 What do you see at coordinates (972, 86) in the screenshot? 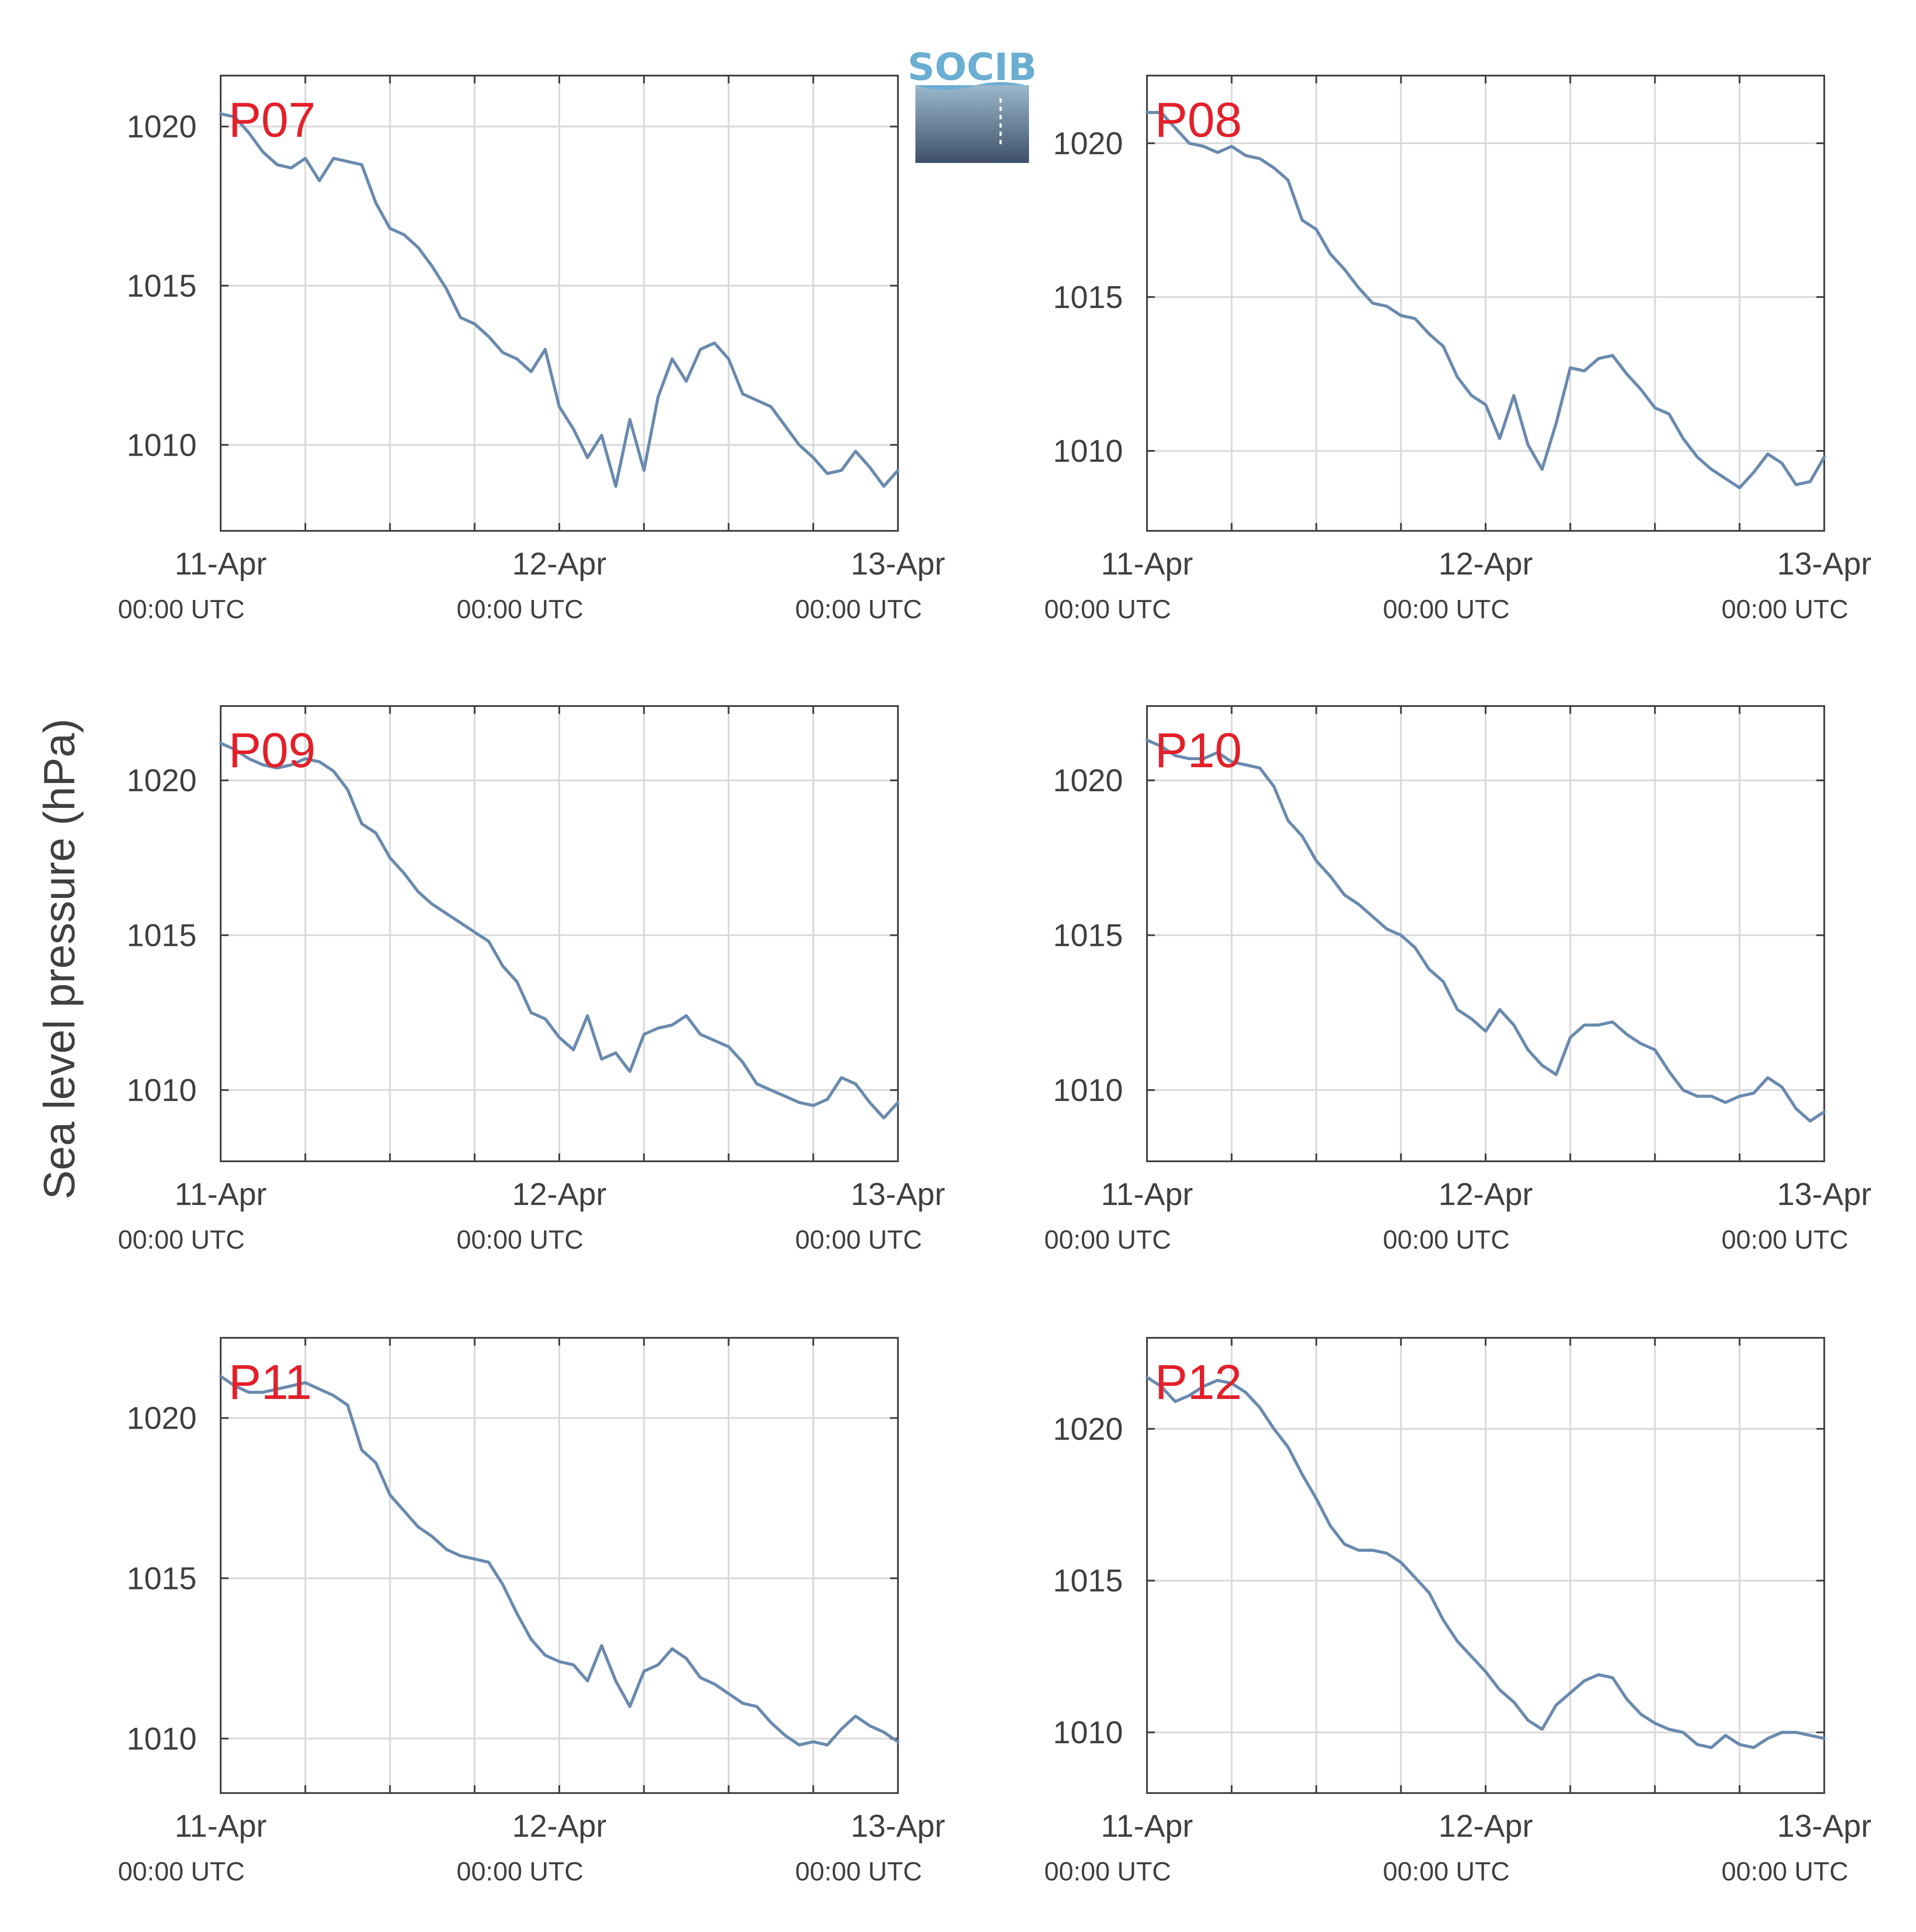
I see `logo-wave` at bounding box center [972, 86].